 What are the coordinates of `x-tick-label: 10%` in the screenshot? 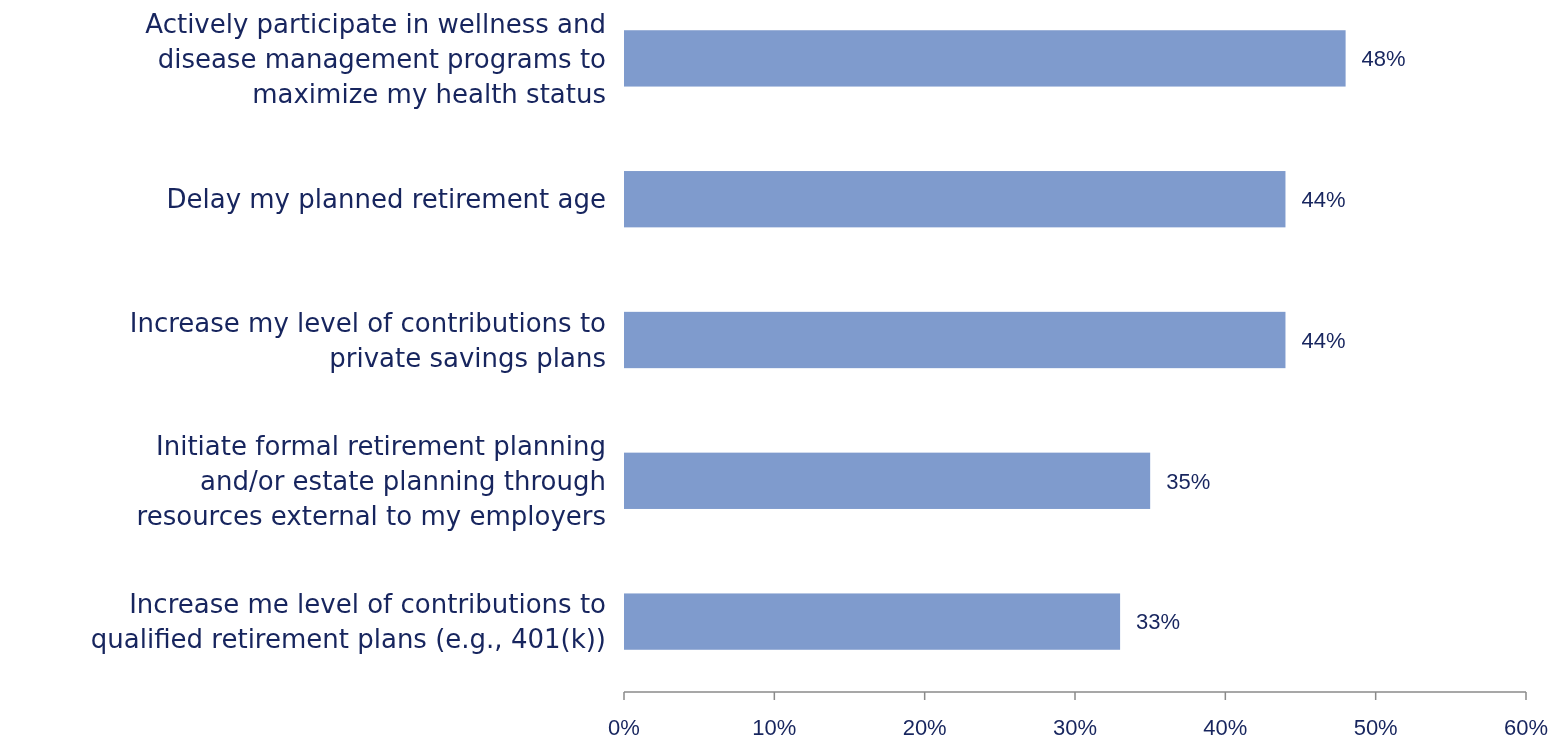 It's located at (774, 727).